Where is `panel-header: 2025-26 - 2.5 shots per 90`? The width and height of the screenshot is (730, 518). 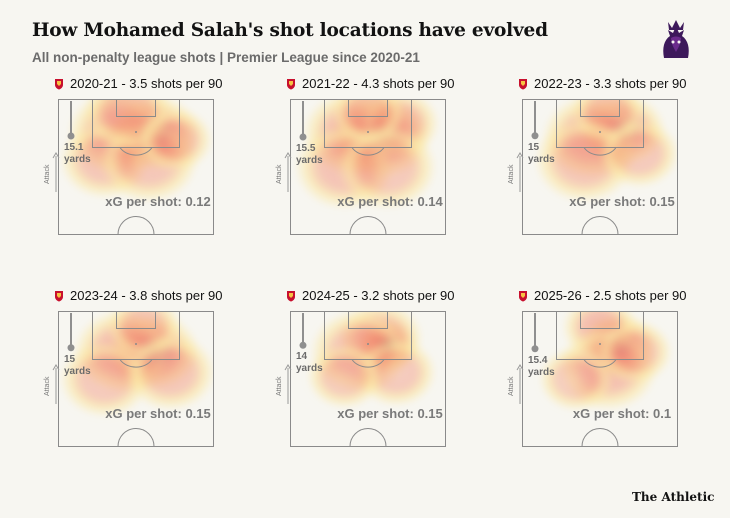 panel-header: 2025-26 - 2.5 shots per 90 is located at coordinates (602, 295).